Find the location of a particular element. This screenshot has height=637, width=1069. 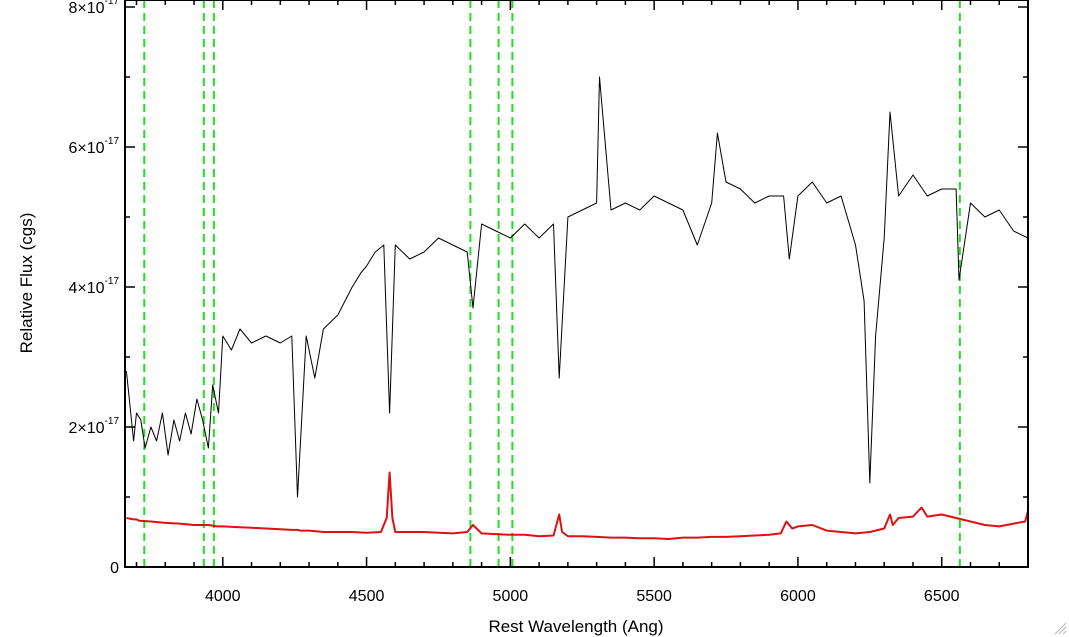

x-tick-label: 5000 is located at coordinates (511, 596).